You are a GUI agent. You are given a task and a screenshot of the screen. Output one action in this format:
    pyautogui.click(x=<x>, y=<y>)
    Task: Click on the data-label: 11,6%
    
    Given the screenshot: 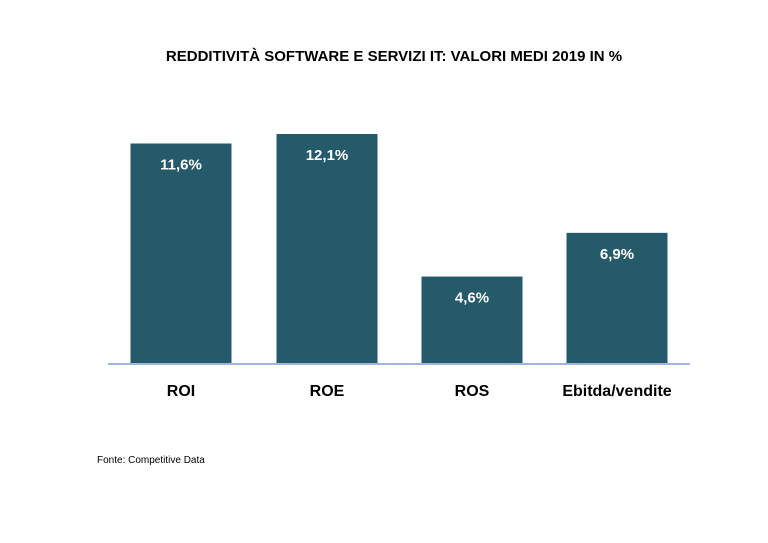 What is the action you would take?
    pyautogui.click(x=181, y=165)
    